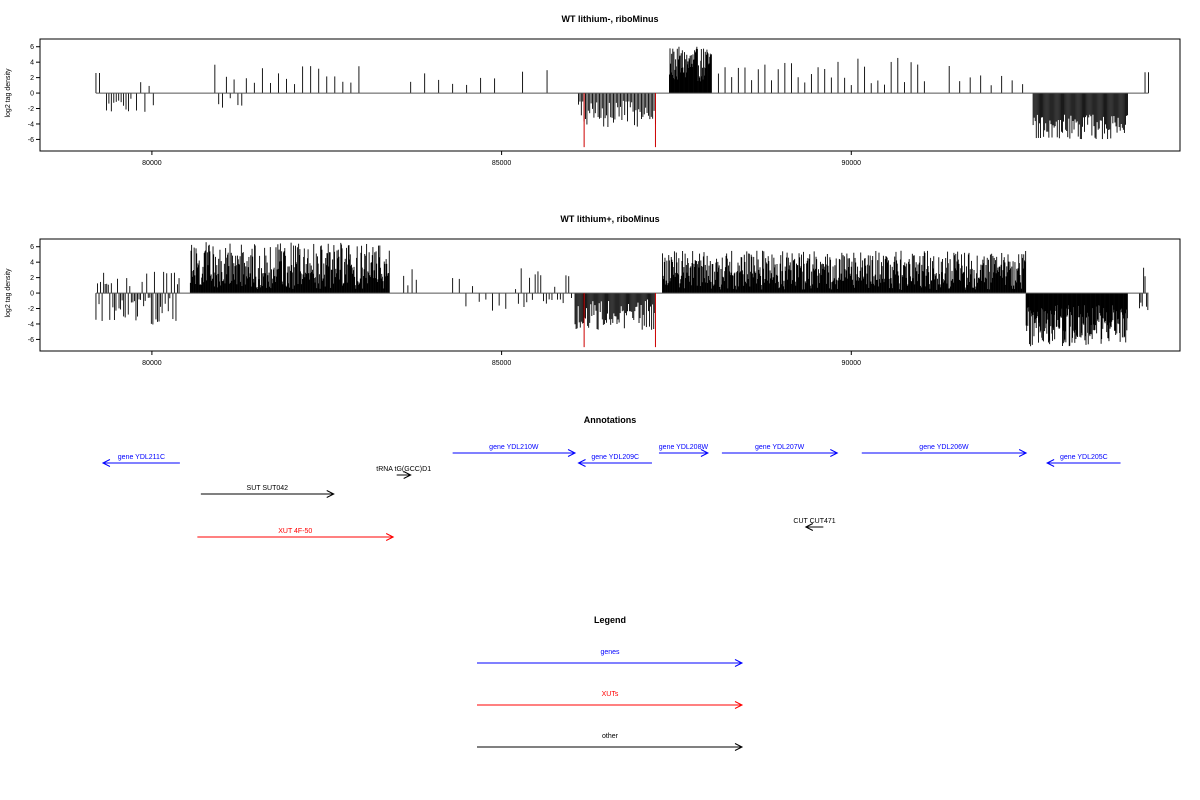  I want to click on annotation-label: XUT 4F-50, so click(295, 531).